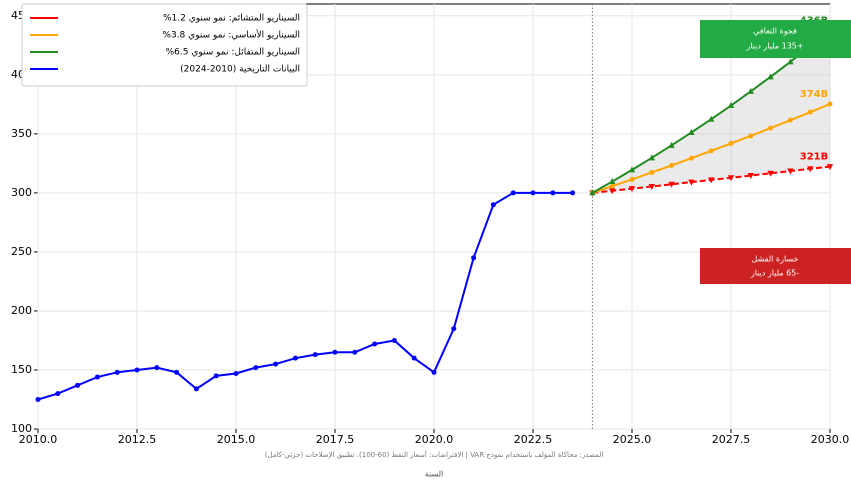 This screenshot has width=851, height=488. I want to click on annotation-text: -65 مليار دينار, so click(774, 273).